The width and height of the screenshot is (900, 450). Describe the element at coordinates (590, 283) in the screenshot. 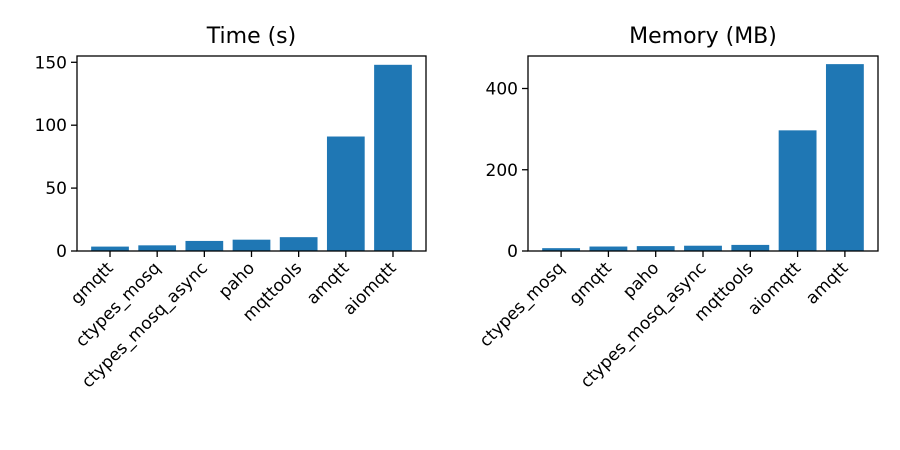

I see `x-tick-label: gmqtt` at that location.